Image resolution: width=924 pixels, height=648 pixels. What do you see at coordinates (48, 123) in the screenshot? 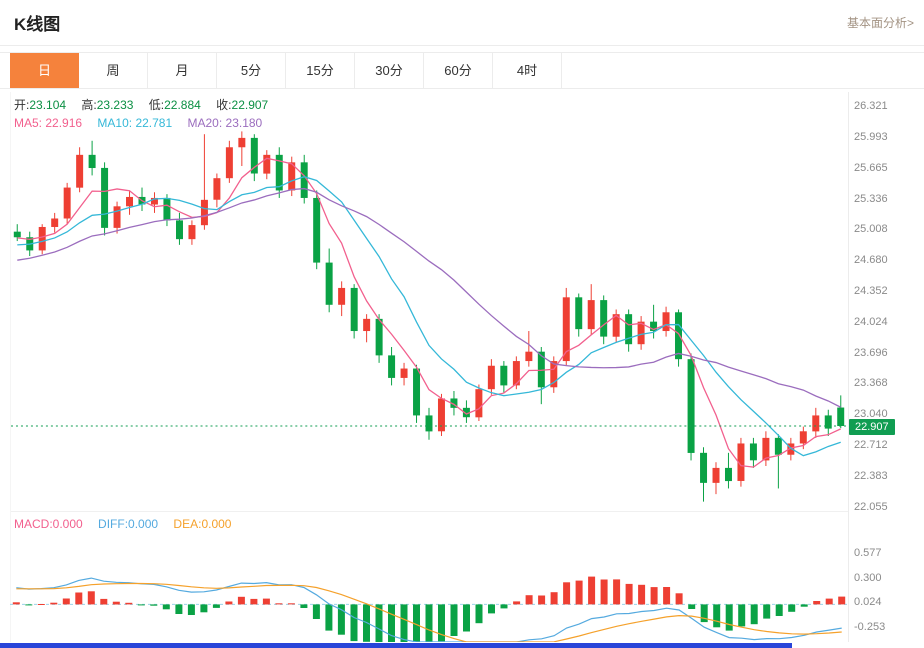
I see `ma5-group: MA5: 22.916` at bounding box center [48, 123].